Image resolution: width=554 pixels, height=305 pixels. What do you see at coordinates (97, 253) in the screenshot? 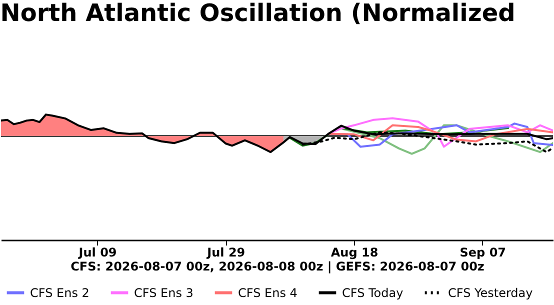
I see `x-tick-label: Jul 09` at bounding box center [97, 253].